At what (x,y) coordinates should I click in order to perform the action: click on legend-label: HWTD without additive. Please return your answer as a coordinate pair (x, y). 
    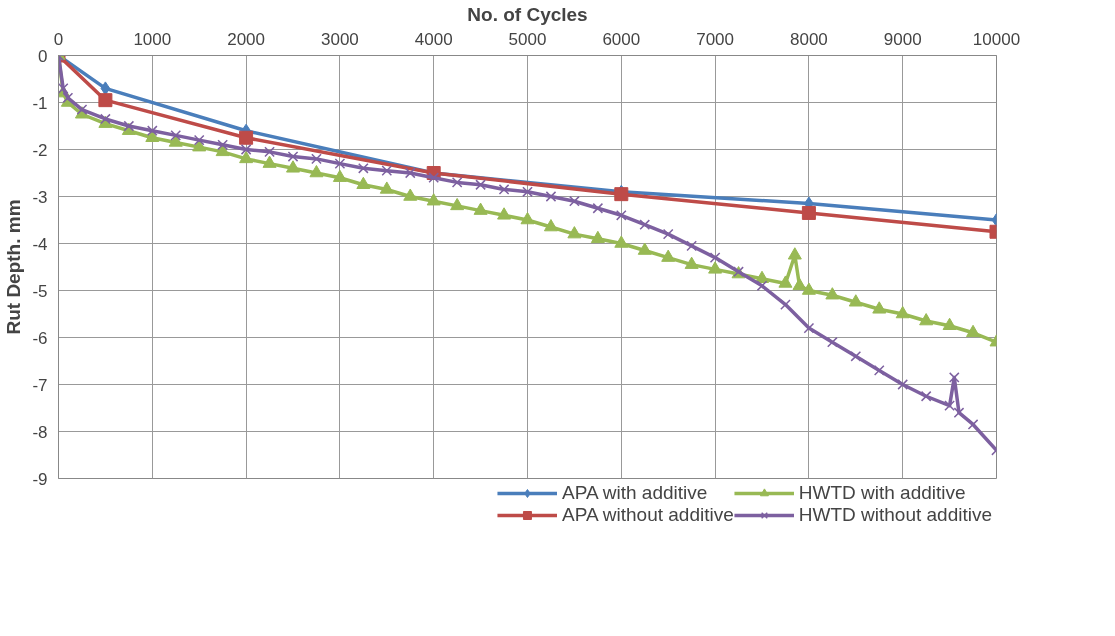
    Looking at the image, I should click on (895, 515).